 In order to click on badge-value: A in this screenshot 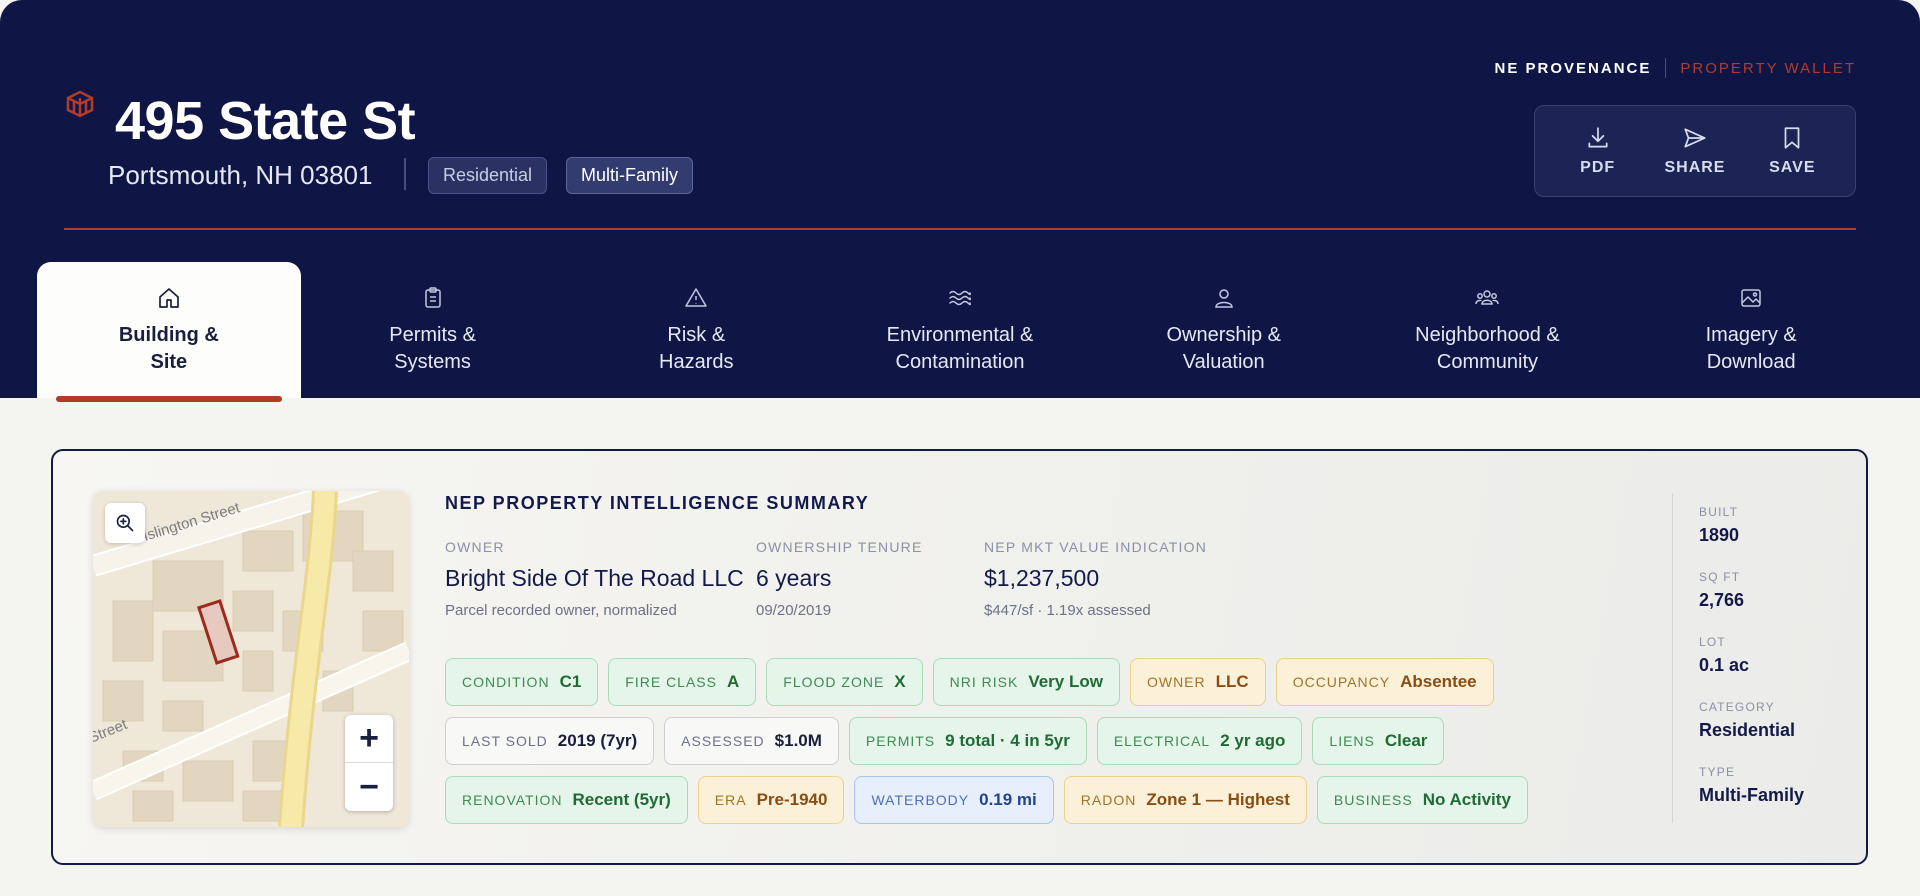, I will do `click(733, 681)`.